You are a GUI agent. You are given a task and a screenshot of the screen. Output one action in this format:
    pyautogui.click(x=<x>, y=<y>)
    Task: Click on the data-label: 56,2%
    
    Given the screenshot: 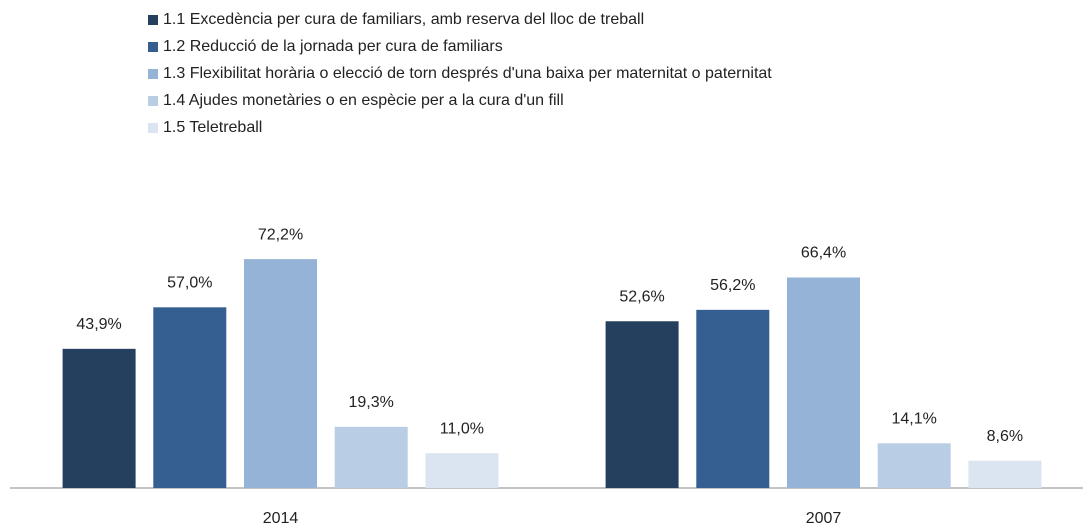 What is the action you would take?
    pyautogui.click(x=732, y=285)
    